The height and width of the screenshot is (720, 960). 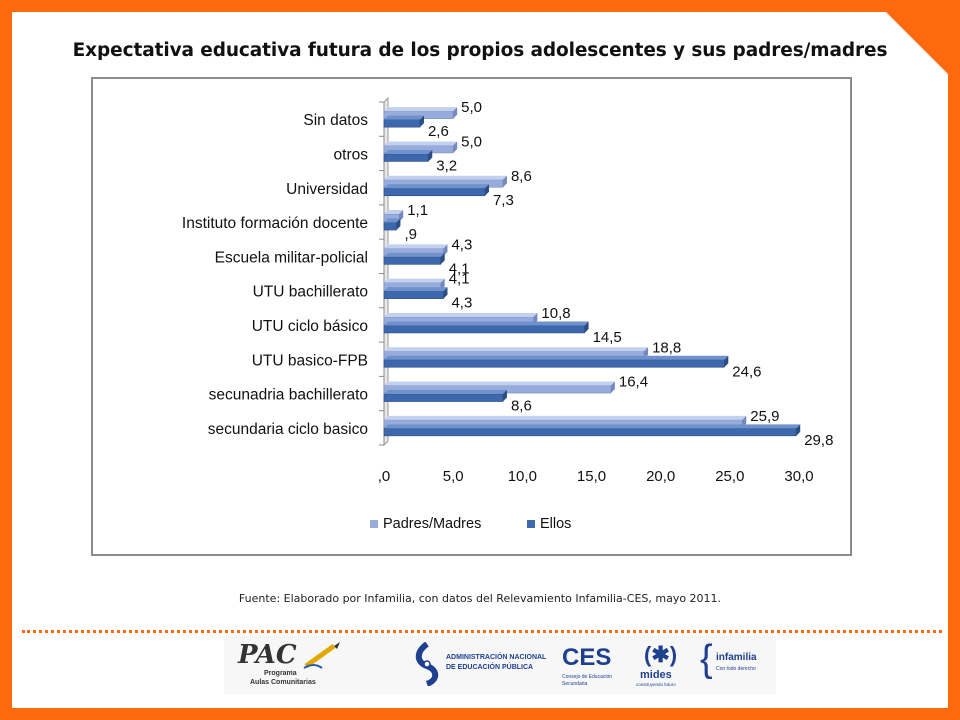 I want to click on category-label: otros, so click(x=351, y=154).